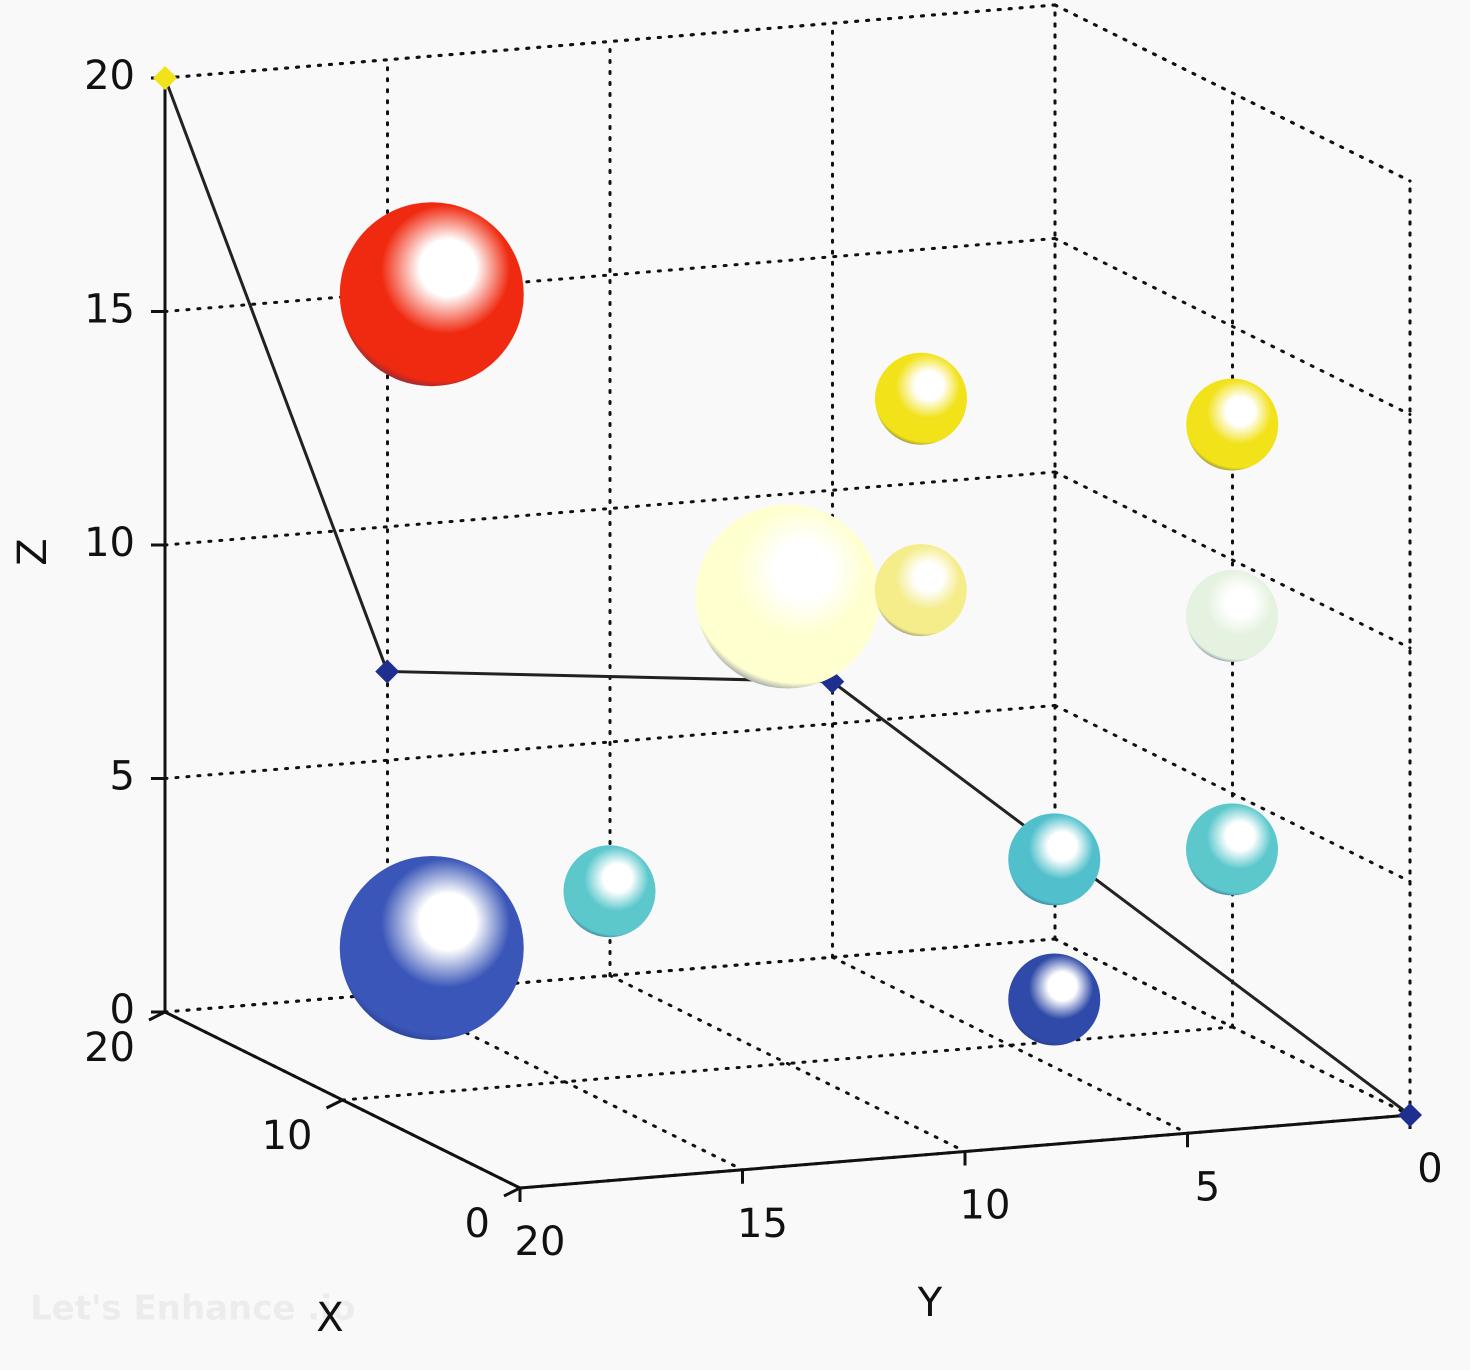 This screenshot has width=1470, height=1370. What do you see at coordinates (540, 1242) in the screenshot?
I see `y-tick-label: 20` at bounding box center [540, 1242].